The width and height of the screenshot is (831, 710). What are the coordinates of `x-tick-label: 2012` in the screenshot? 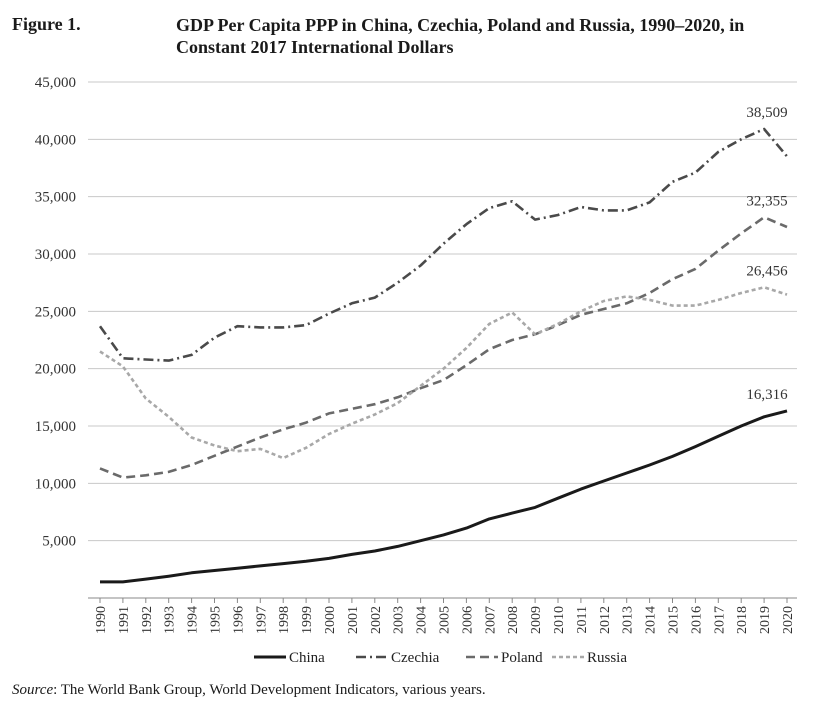 It's located at (605, 620).